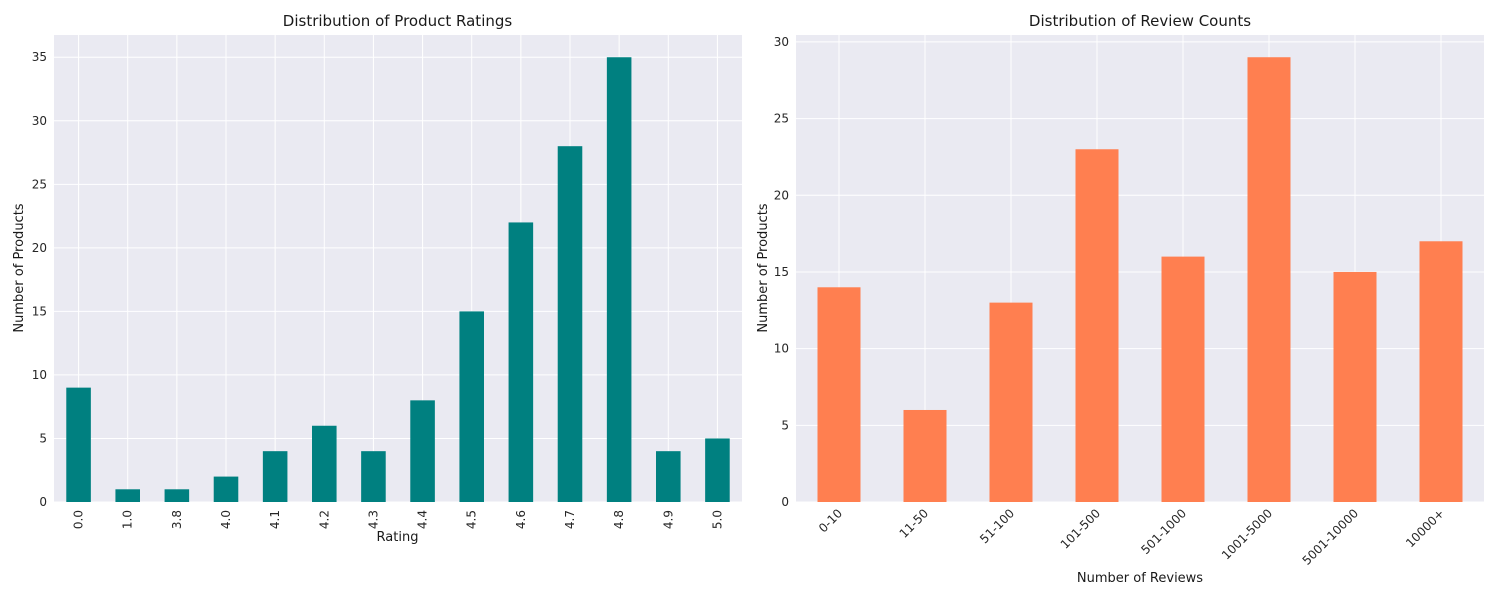 Image resolution: width=1500 pixels, height=600 pixels. What do you see at coordinates (570, 324) in the screenshot?
I see `bar-4.7` at bounding box center [570, 324].